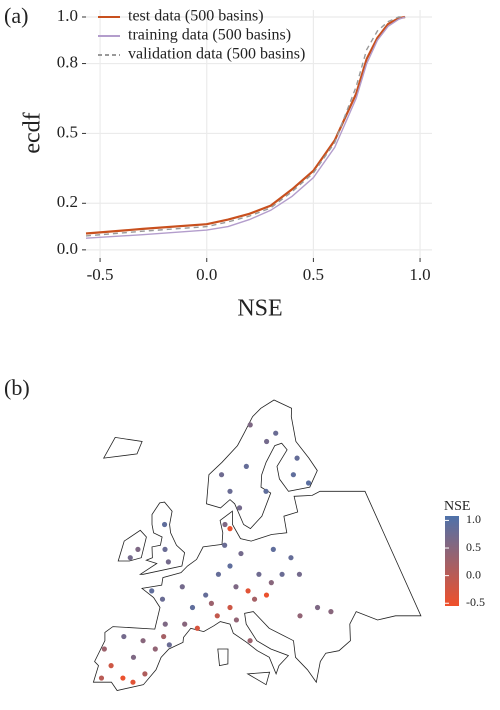  I want to click on y-tick-label: 1.0, so click(67, 15).